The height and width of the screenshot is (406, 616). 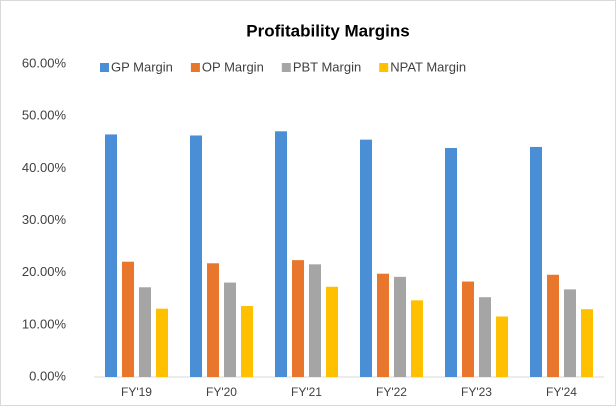 What do you see at coordinates (44, 62) in the screenshot?
I see `y-tick-label: 60.00%` at bounding box center [44, 62].